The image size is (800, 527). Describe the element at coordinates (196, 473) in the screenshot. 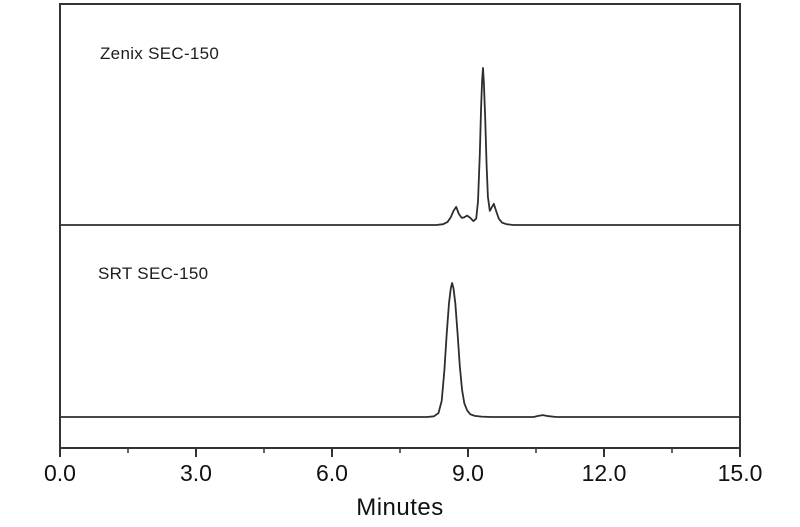

I see `x-tick-label: 3.0` at that location.